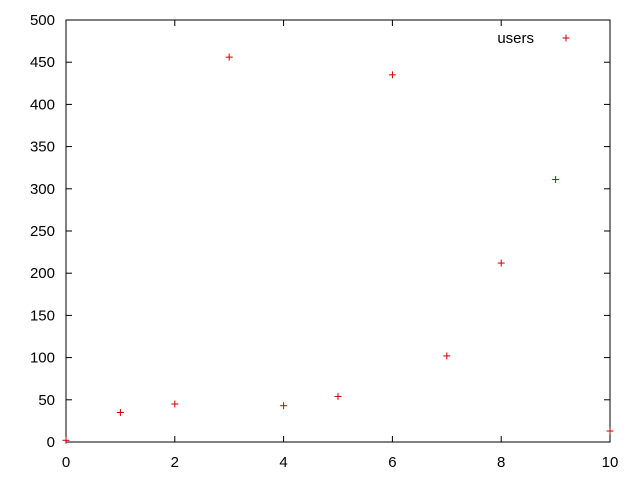  I want to click on y-tick-label: 50, so click(46, 400).